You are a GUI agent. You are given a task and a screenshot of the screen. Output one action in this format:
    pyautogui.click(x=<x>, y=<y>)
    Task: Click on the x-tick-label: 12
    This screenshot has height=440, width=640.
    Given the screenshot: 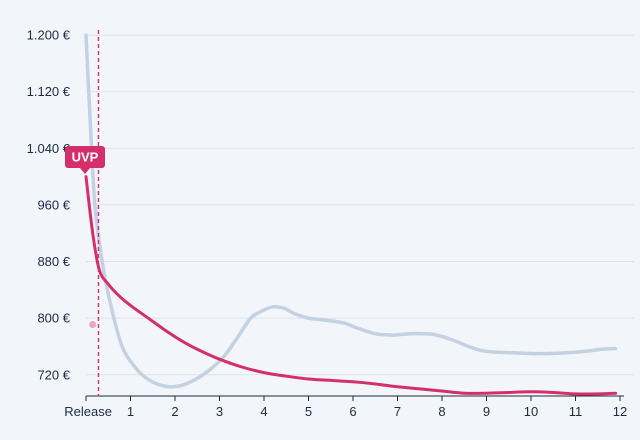 What is the action you would take?
    pyautogui.click(x=620, y=411)
    